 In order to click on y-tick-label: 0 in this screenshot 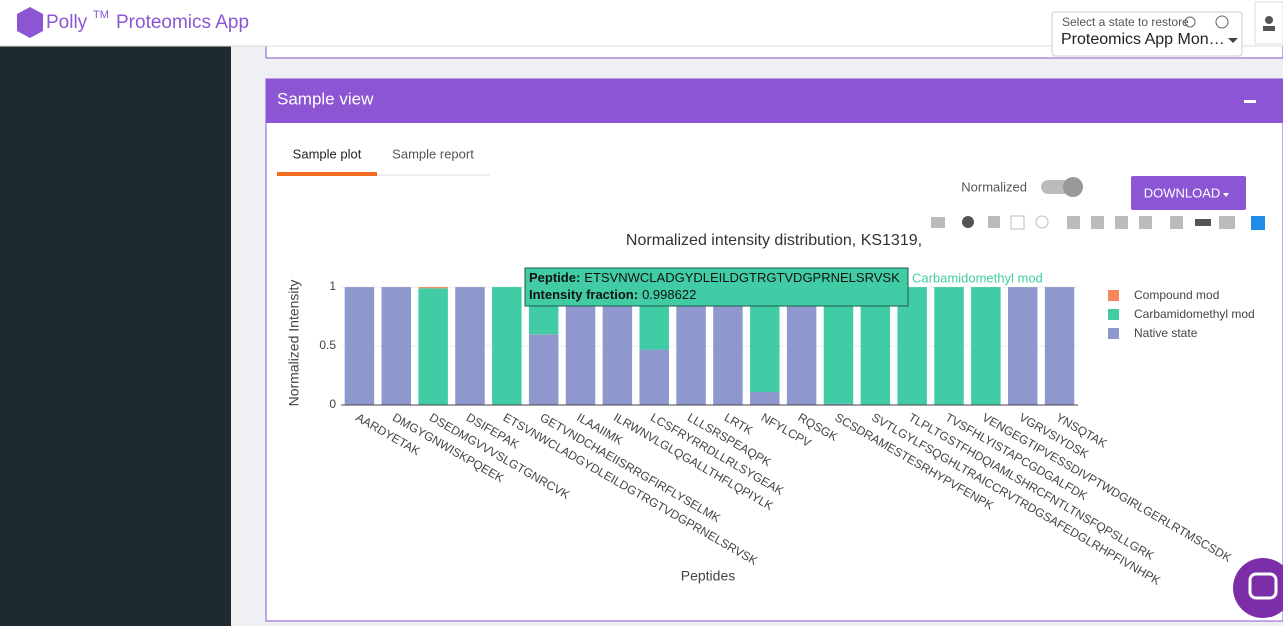, I will do `click(332, 404)`.